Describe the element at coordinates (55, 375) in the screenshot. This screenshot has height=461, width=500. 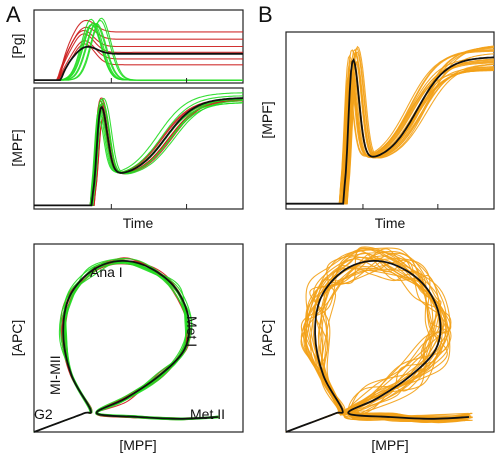
I see `annotation-mi-mii: MI-MII` at that location.